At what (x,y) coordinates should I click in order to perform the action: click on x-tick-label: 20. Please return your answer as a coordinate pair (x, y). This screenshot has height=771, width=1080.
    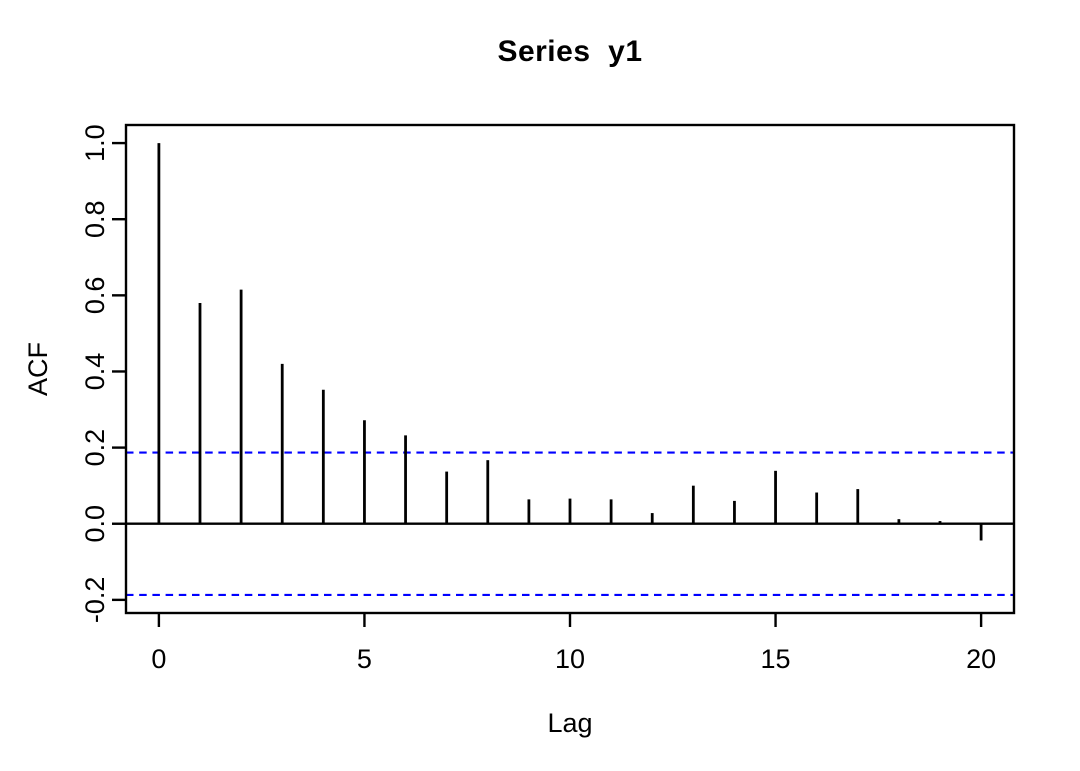
    Looking at the image, I should click on (981, 659).